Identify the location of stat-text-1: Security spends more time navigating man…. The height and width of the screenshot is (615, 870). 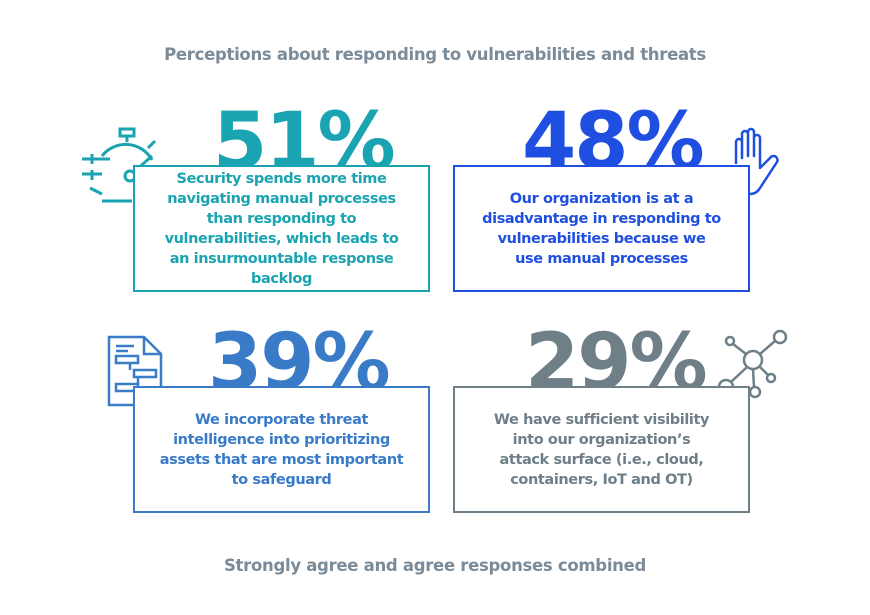
(281, 228).